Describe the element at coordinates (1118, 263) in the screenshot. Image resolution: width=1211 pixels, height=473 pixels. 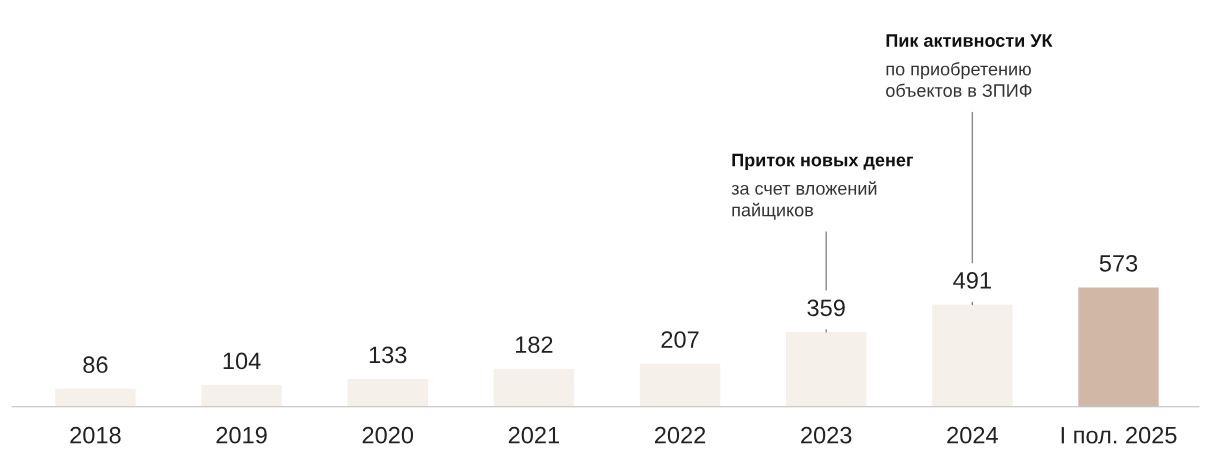
I see `data-label: 573` at that location.